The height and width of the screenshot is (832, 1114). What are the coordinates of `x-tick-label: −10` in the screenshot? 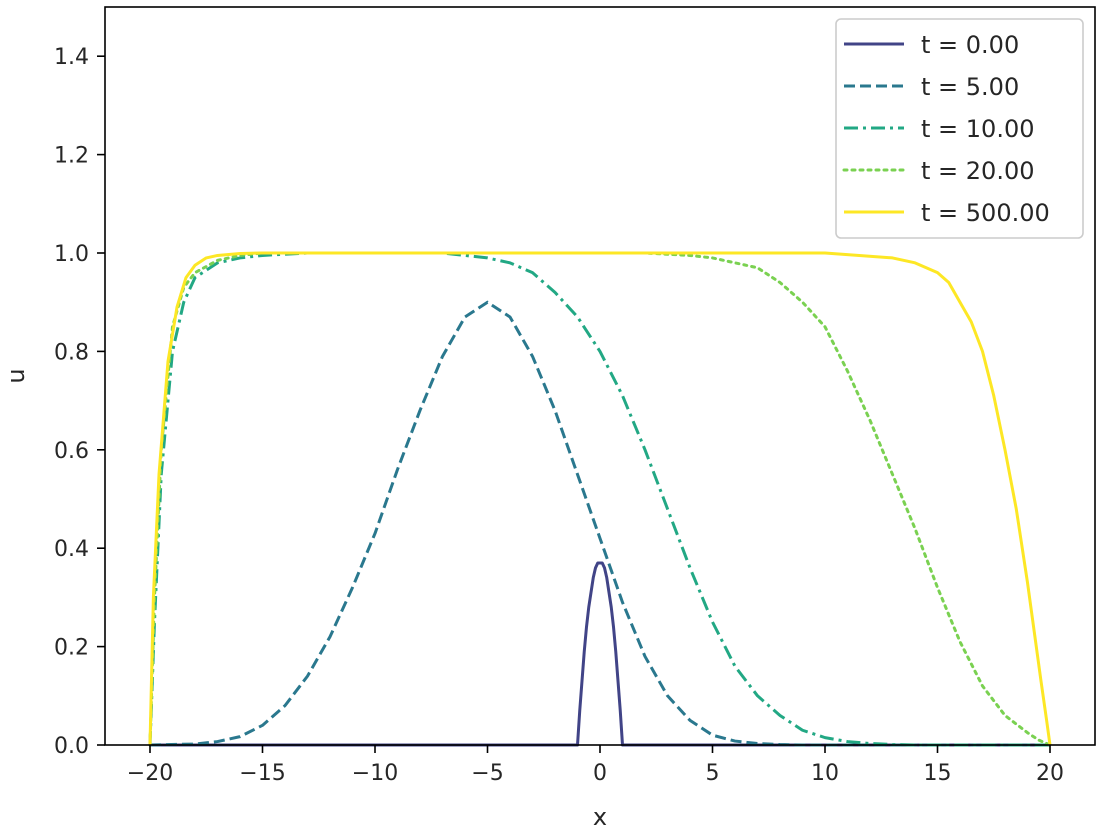 It's located at (375, 773).